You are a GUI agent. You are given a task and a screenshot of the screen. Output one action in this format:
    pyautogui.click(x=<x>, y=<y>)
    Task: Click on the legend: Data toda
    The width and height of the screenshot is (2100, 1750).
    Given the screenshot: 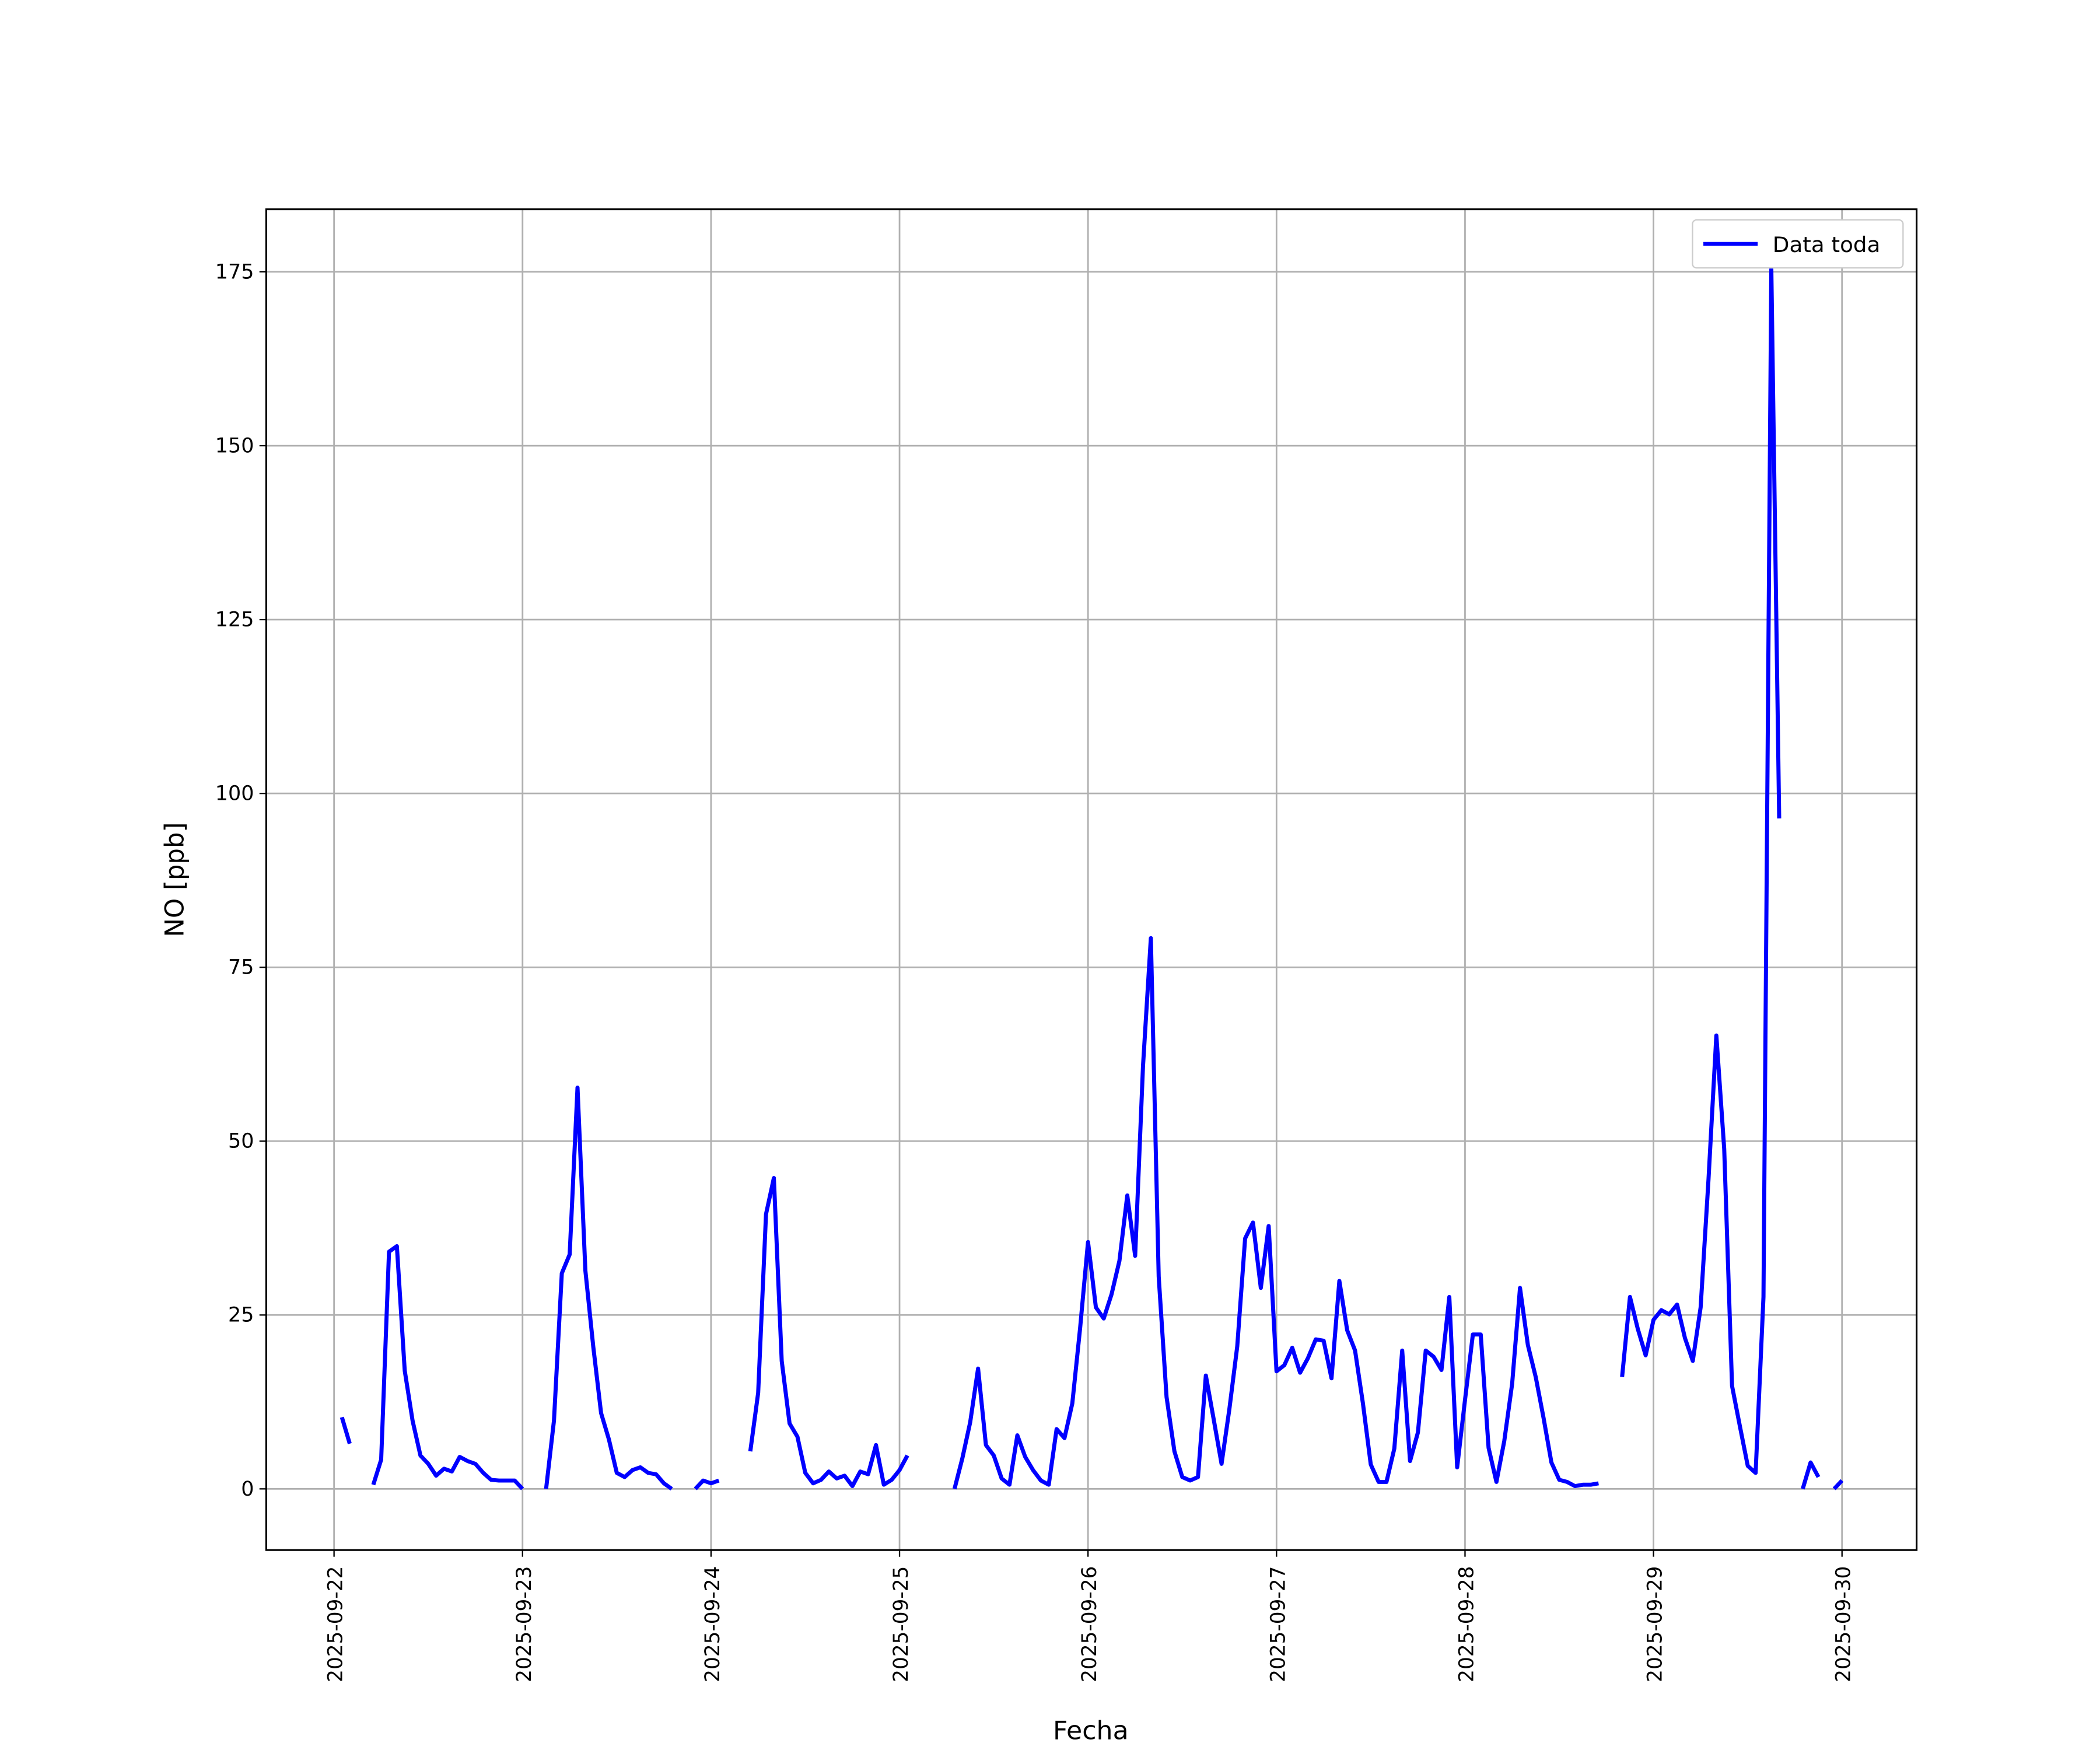 What is the action you would take?
    pyautogui.click(x=1798, y=244)
    